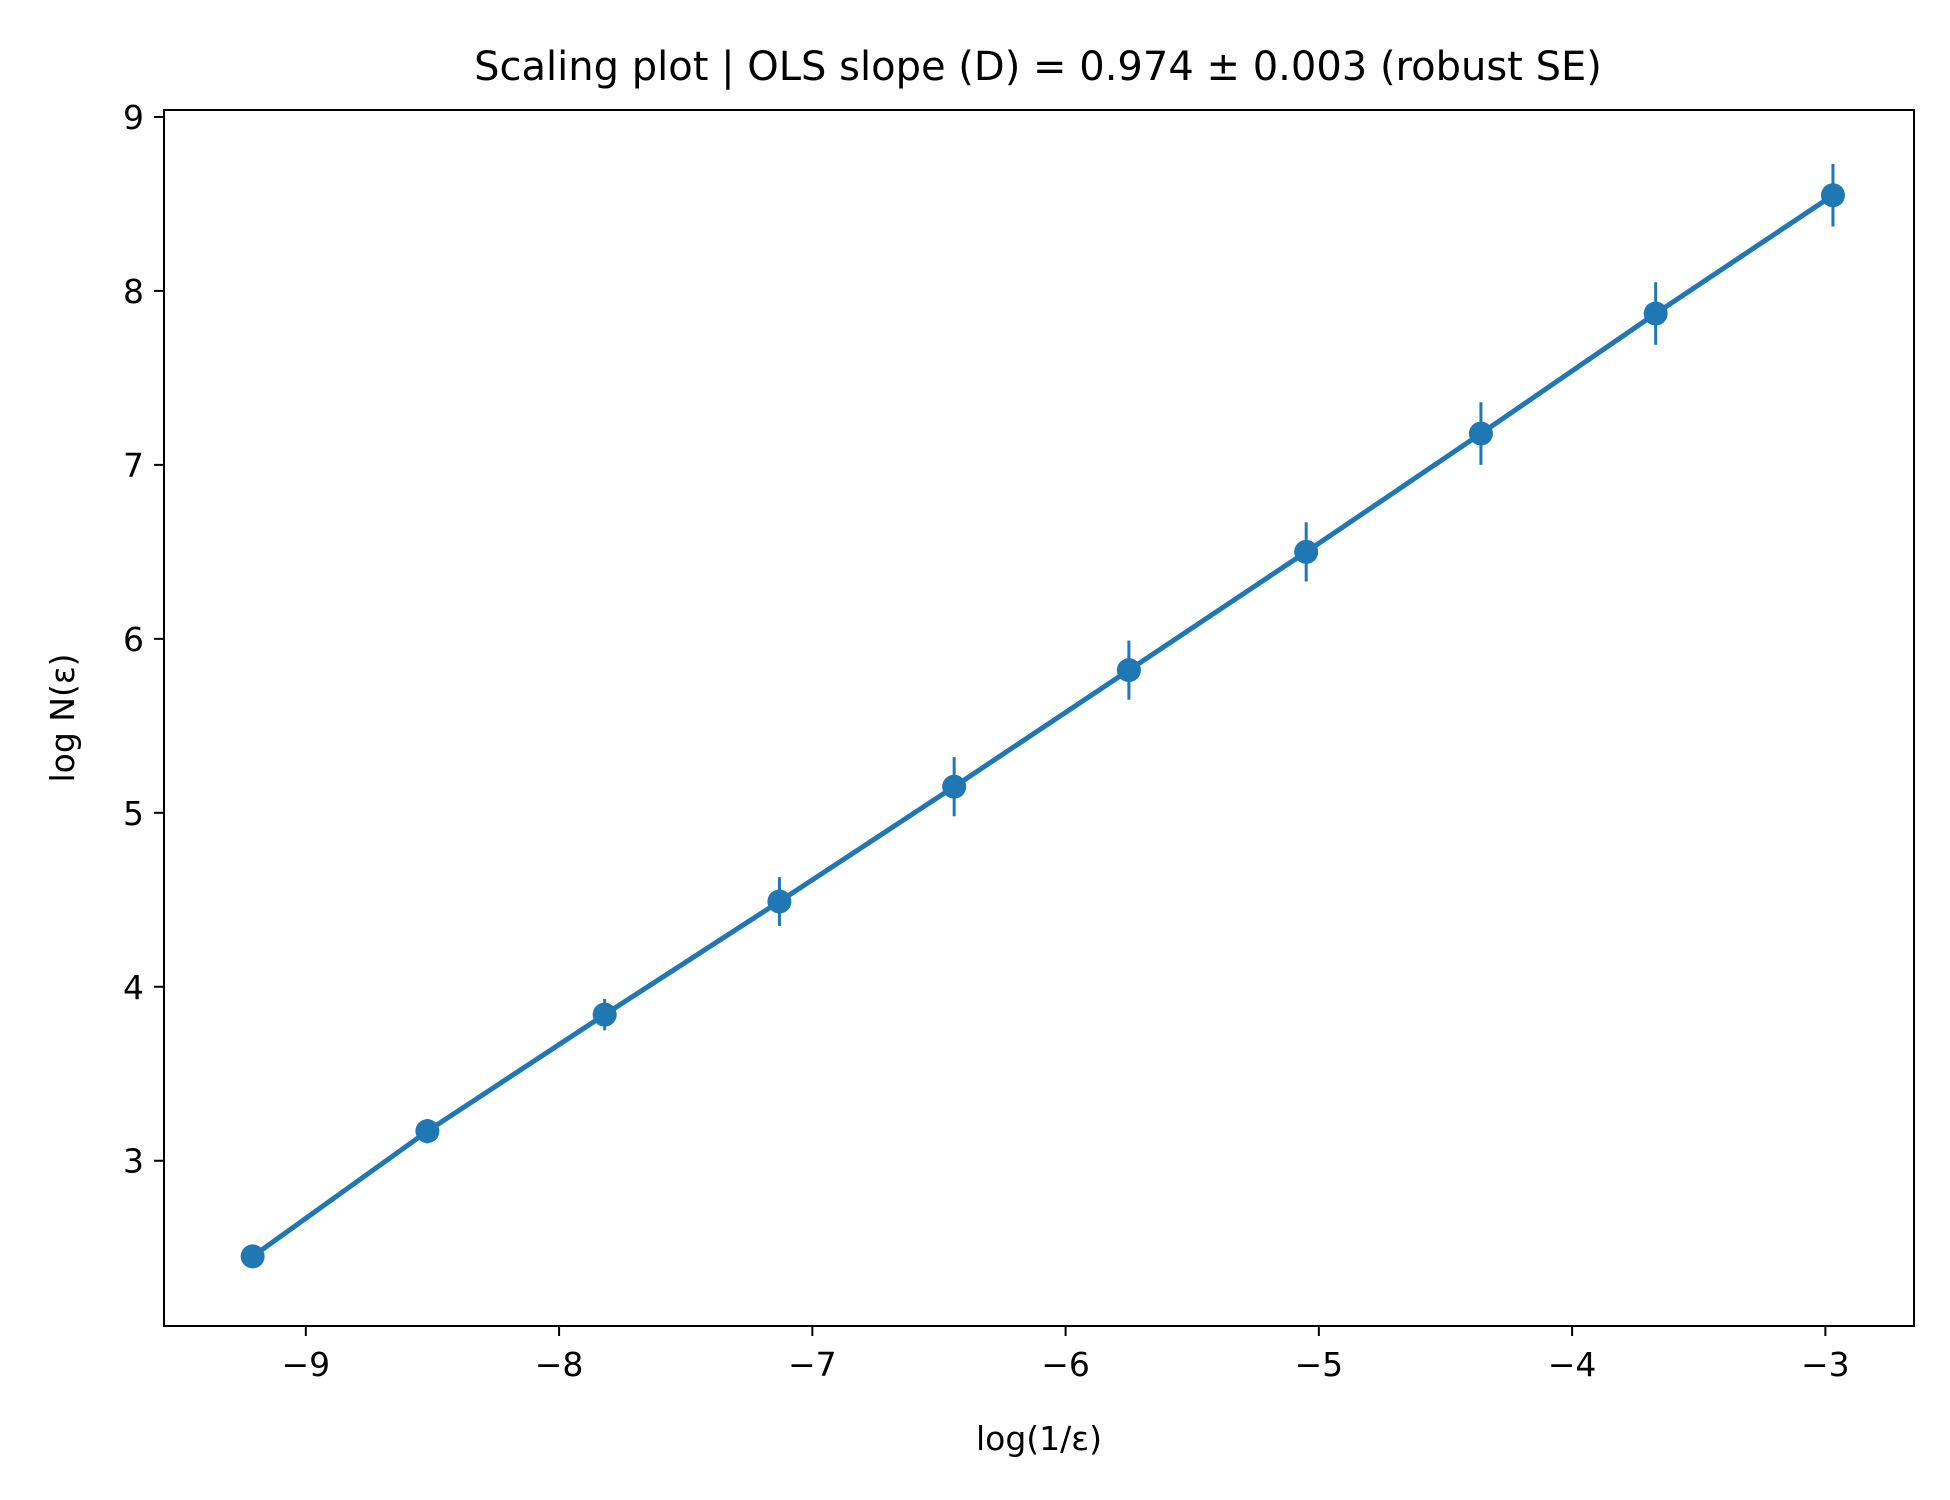  I want to click on x-axis-label: log(1/ε), so click(1039, 1438).